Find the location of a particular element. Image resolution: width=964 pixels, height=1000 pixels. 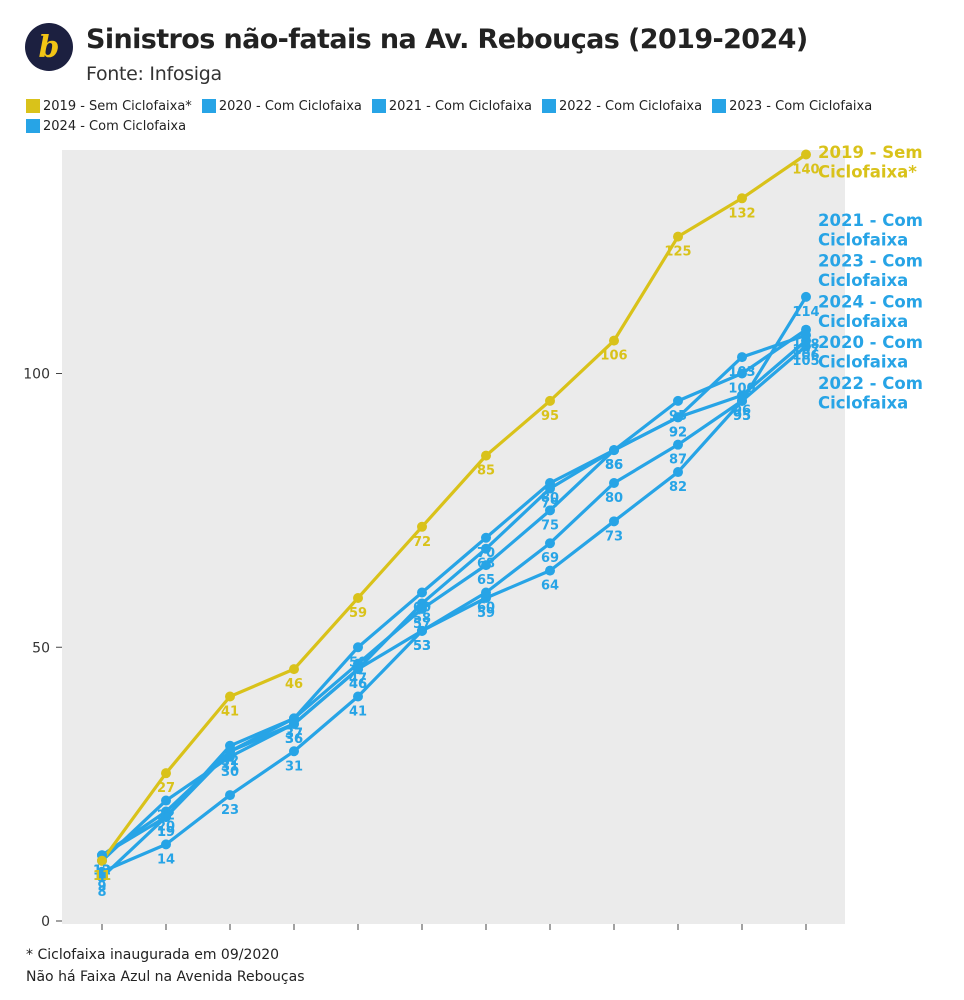

data-label: 75 is located at coordinates (550, 525).